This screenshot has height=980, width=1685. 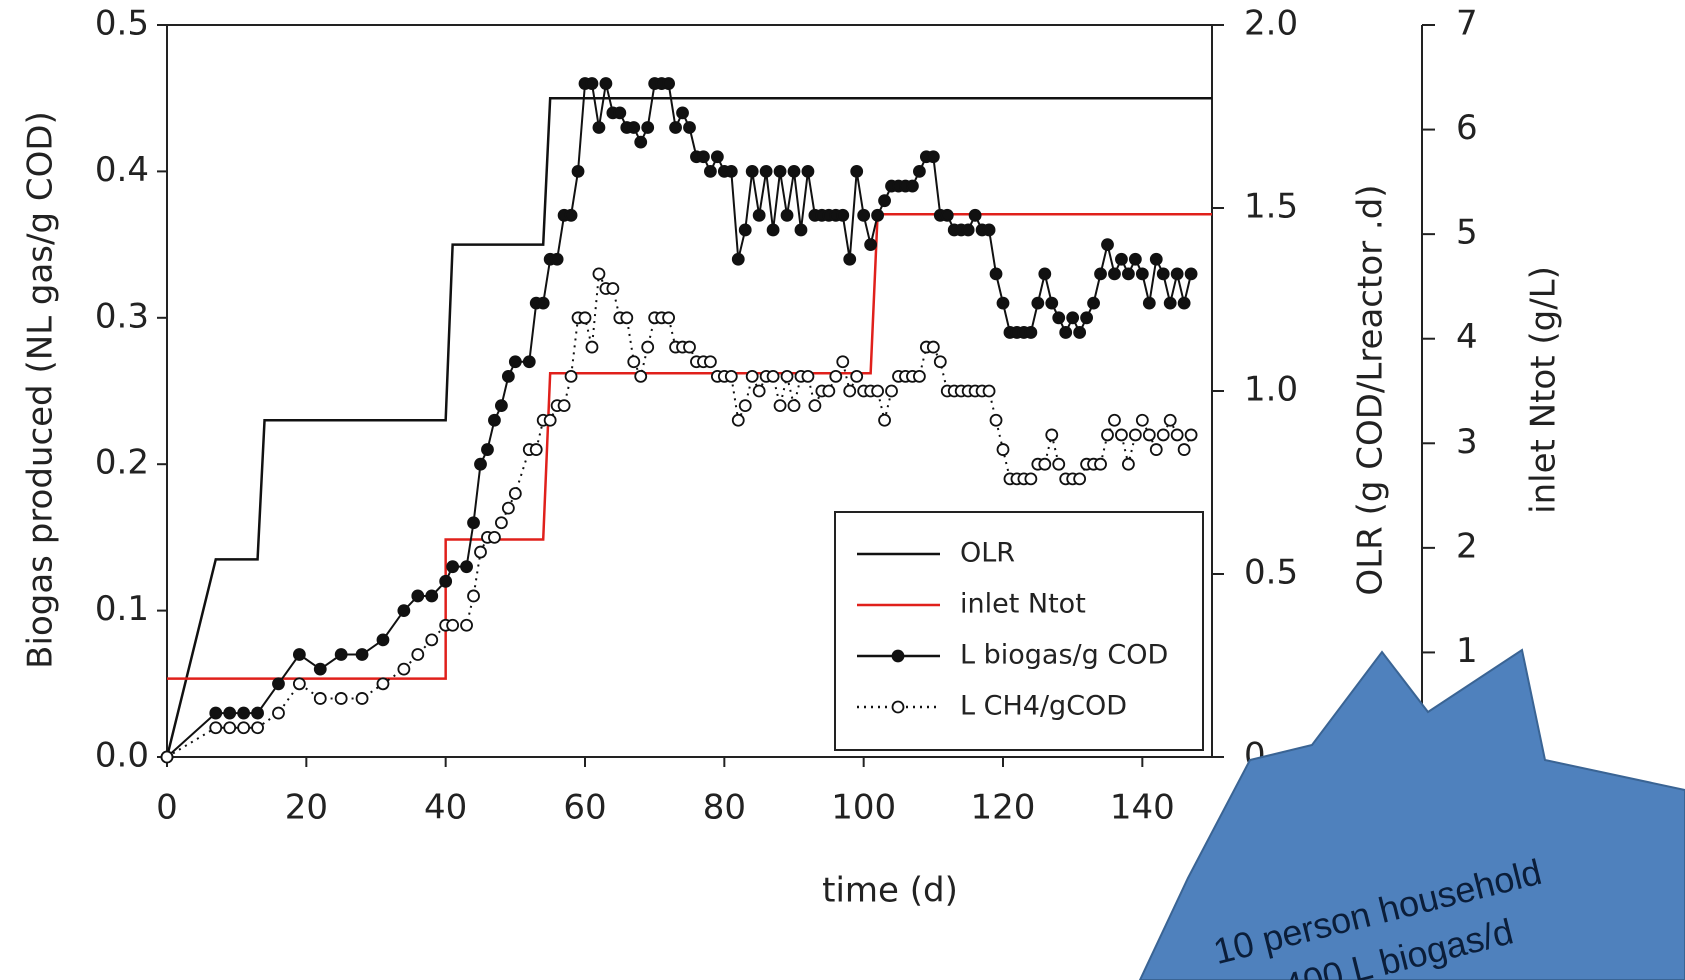 What do you see at coordinates (1271, 207) in the screenshot?
I see `y2-tick-label: 1.5` at bounding box center [1271, 207].